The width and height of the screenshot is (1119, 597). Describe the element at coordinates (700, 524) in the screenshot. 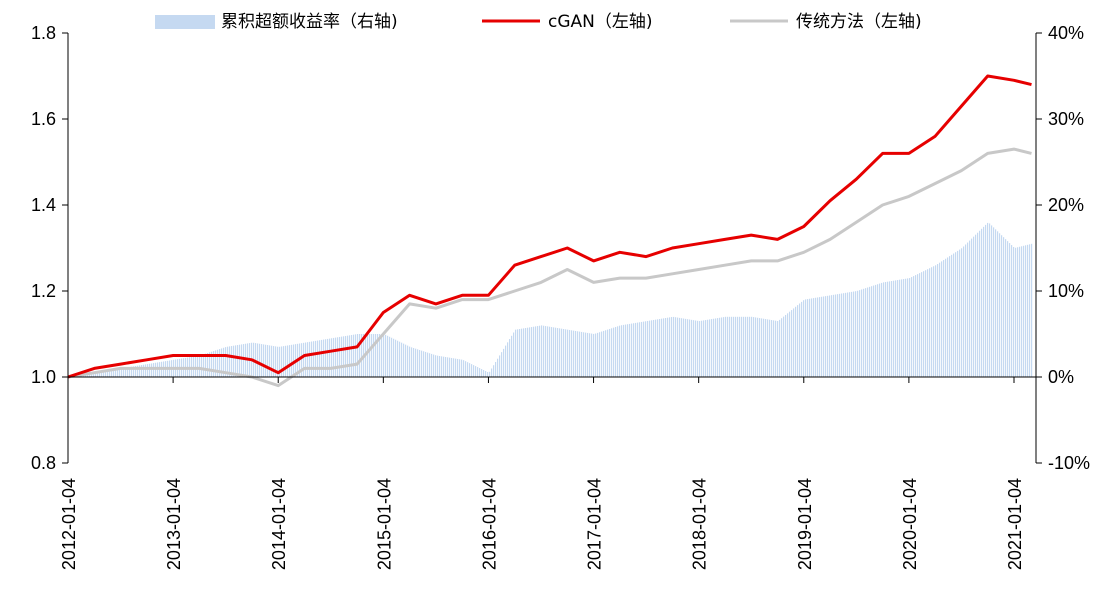

I see `x-tick-label: 2018-01-04` at that location.